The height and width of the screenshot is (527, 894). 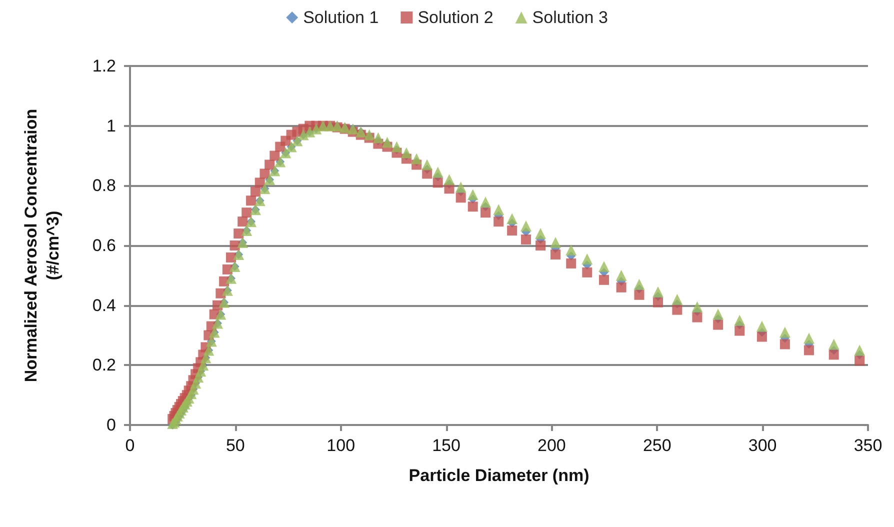 I want to click on x-tick-label: 150, so click(x=446, y=445).